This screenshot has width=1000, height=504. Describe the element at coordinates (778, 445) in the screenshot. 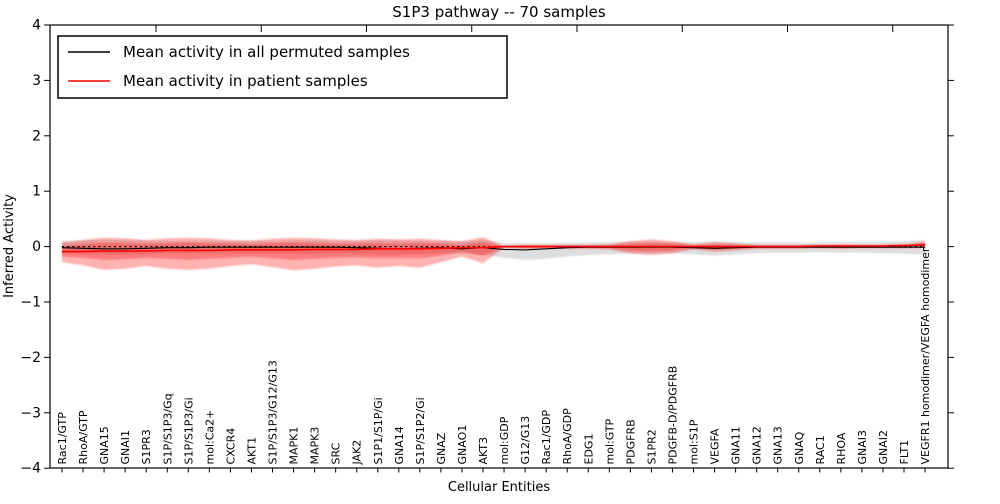

I see `x-tick-label: GNA13` at that location.